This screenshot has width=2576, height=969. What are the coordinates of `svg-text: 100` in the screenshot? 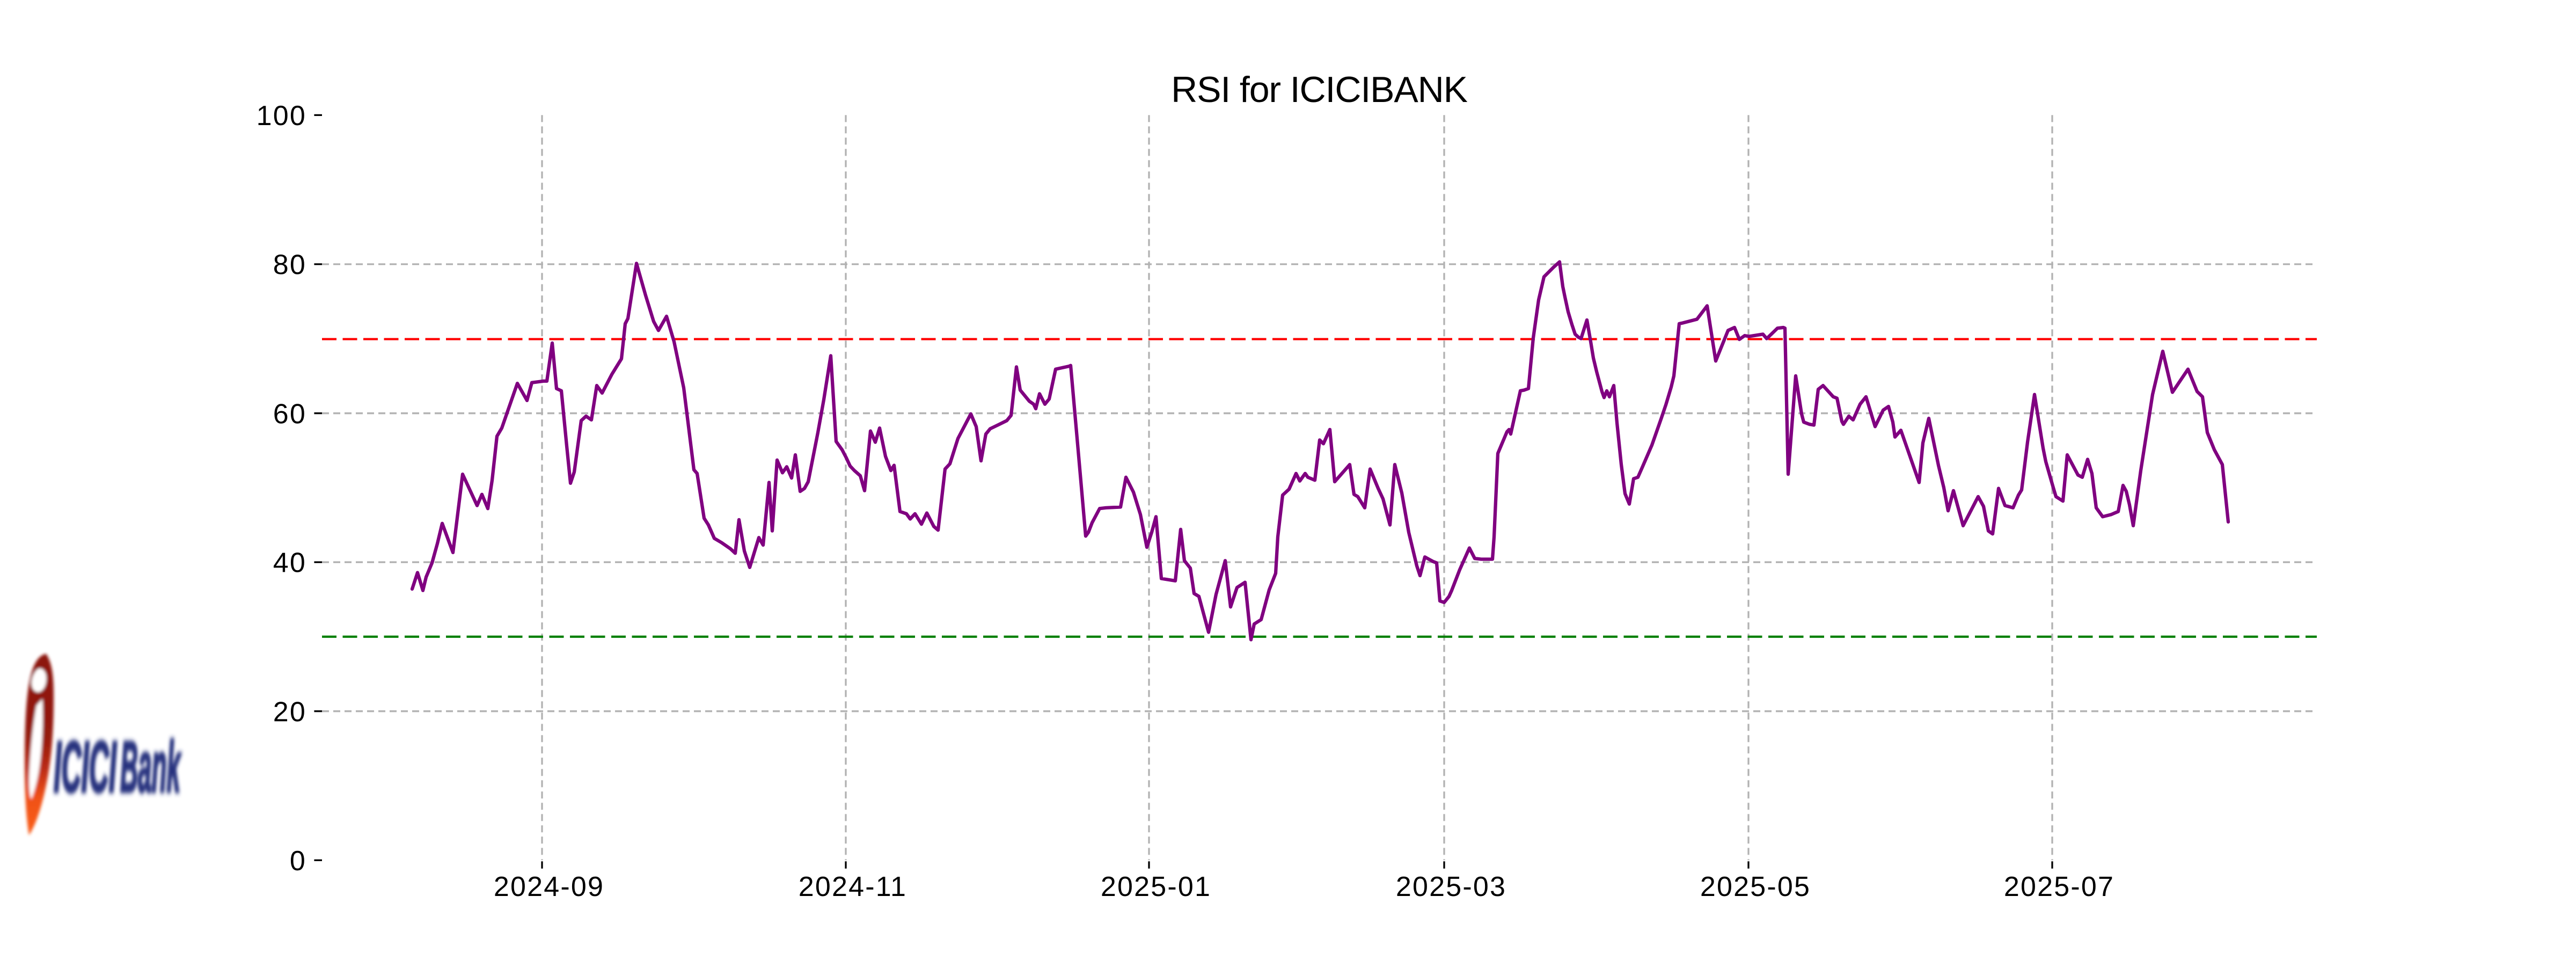 It's located at (281, 116).